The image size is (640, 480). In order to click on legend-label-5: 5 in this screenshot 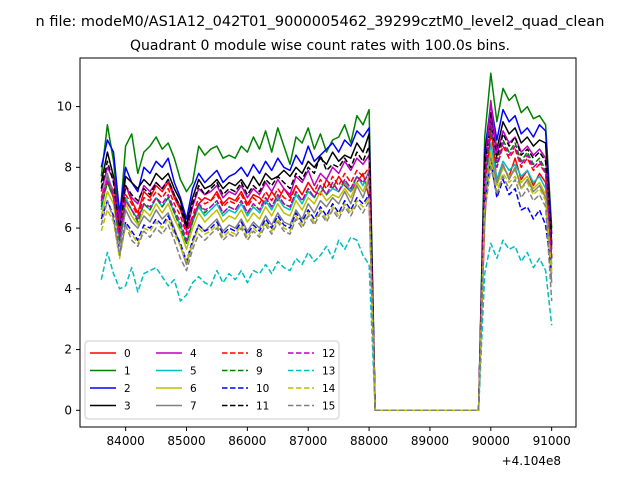, I will do `click(193, 372)`.